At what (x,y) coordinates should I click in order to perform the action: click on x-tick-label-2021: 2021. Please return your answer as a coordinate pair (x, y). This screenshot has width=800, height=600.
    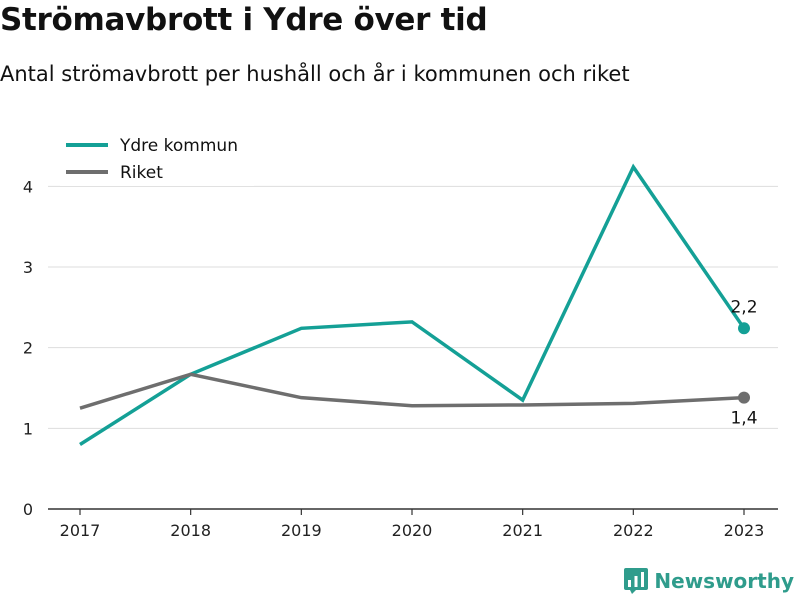
    Looking at the image, I should click on (522, 530).